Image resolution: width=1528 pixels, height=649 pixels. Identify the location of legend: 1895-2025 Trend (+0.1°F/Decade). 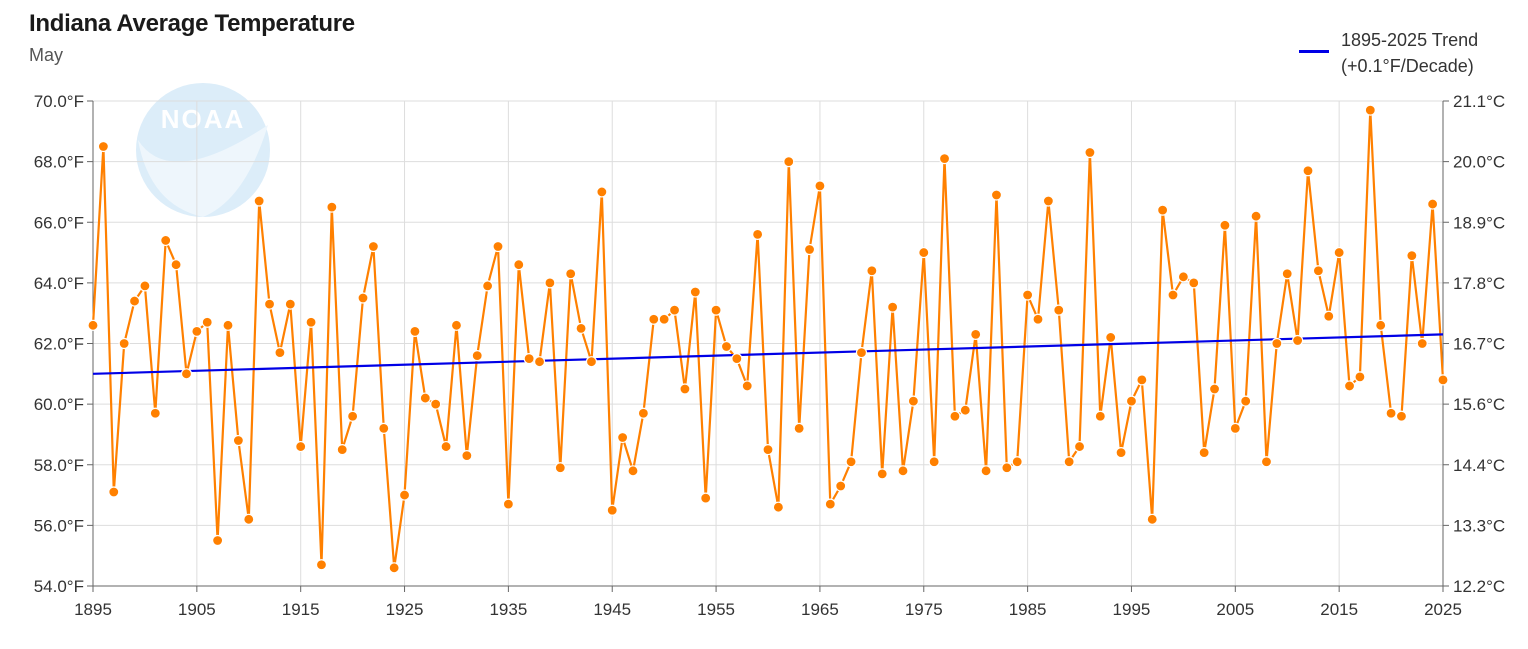
(1388, 53).